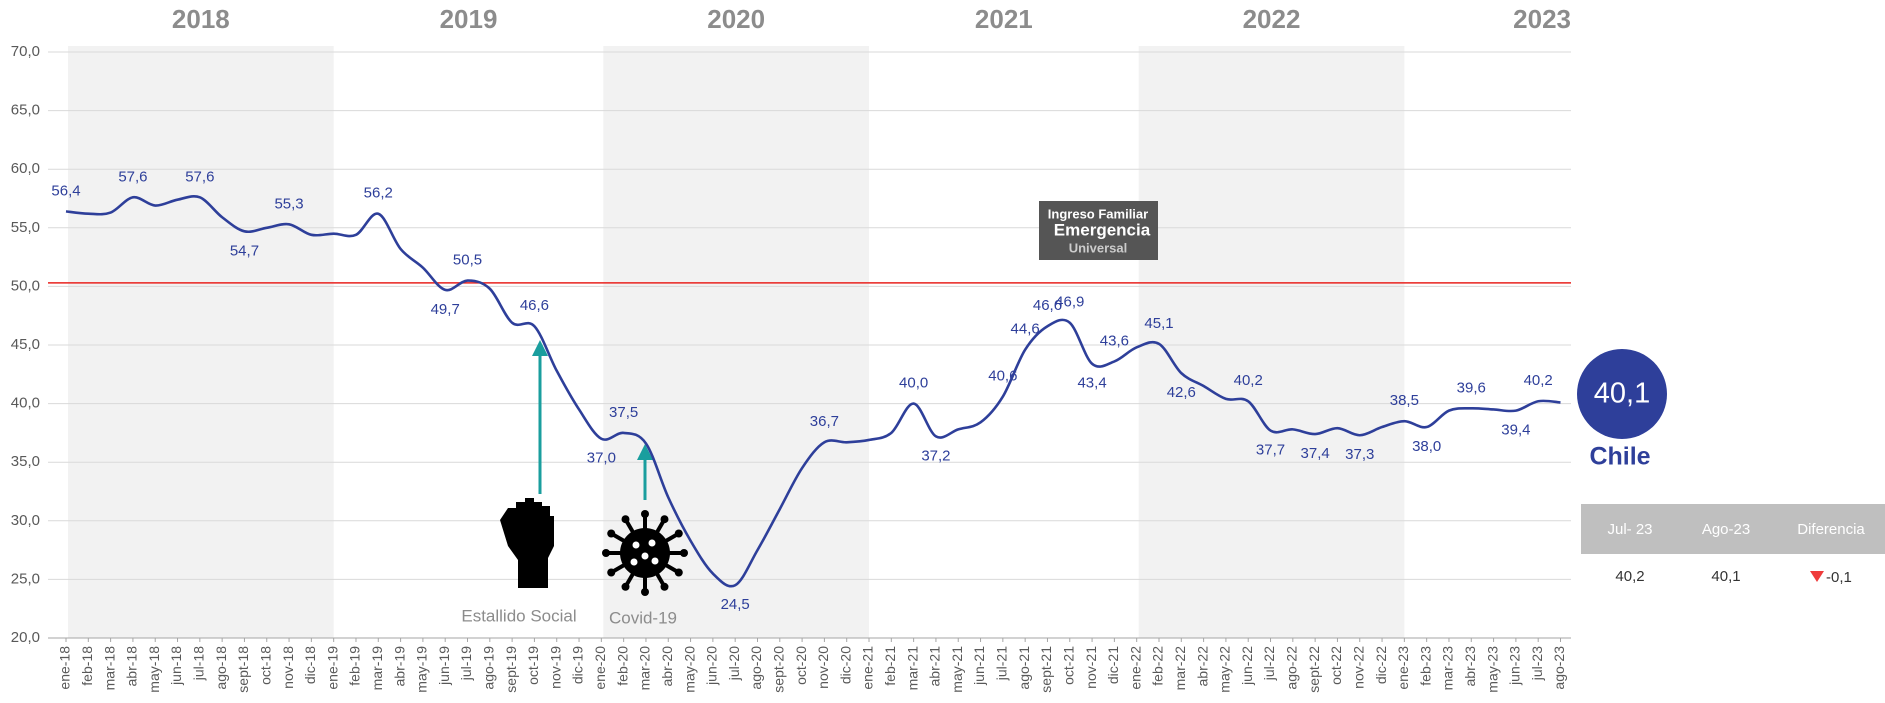 The height and width of the screenshot is (703, 1885). I want to click on data-label: 43,6, so click(1114, 340).